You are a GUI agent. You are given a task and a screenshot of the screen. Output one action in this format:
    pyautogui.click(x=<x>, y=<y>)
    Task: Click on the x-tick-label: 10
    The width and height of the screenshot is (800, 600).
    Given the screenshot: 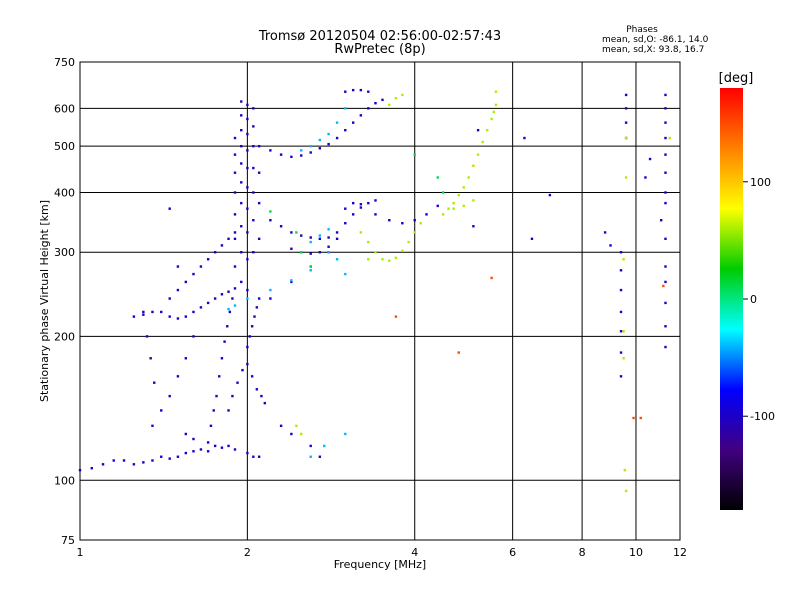 What is the action you would take?
    pyautogui.click(x=636, y=552)
    